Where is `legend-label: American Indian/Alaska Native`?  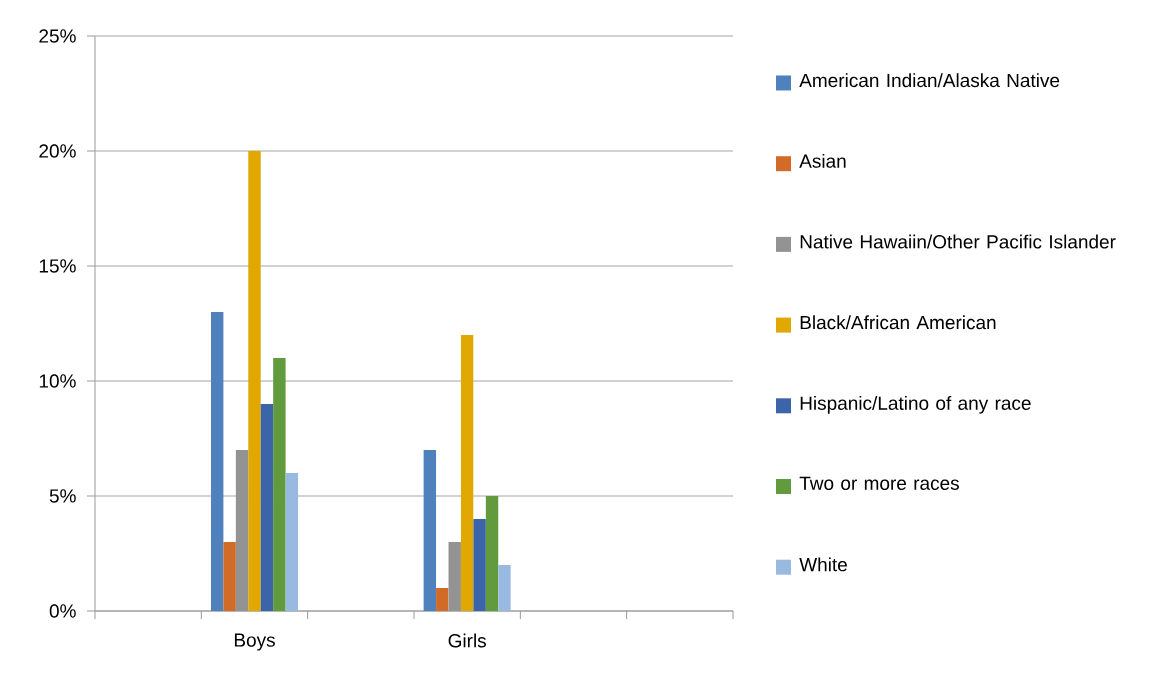
legend-label: American Indian/Alaska Native is located at coordinates (929, 80).